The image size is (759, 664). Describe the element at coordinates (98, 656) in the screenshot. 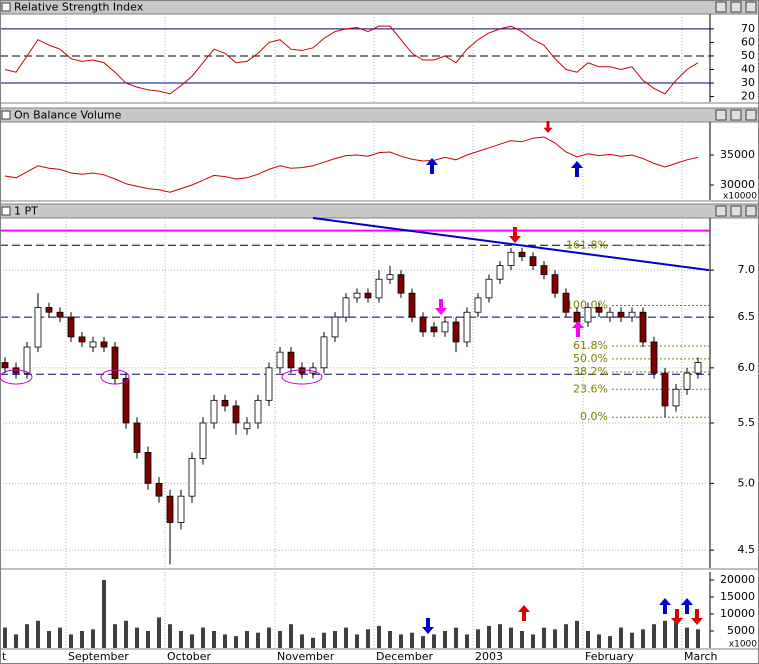

I see `x-tick-label: September` at that location.